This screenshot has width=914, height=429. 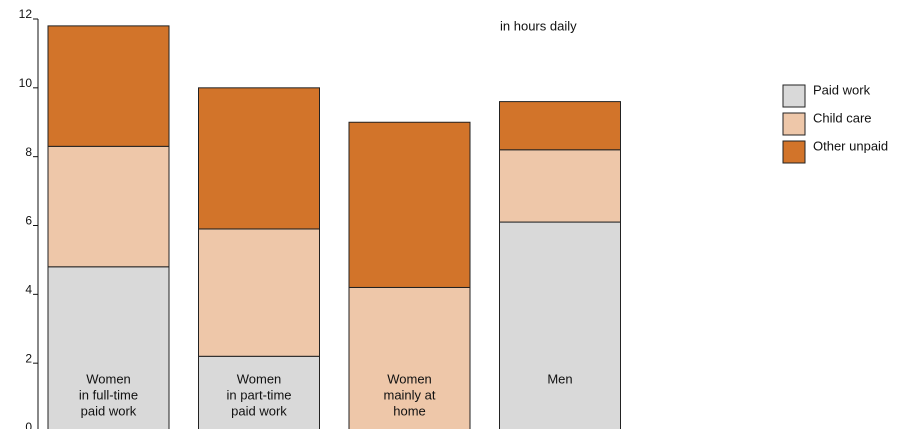 I want to click on x-category-label: mainly at, so click(x=409, y=394).